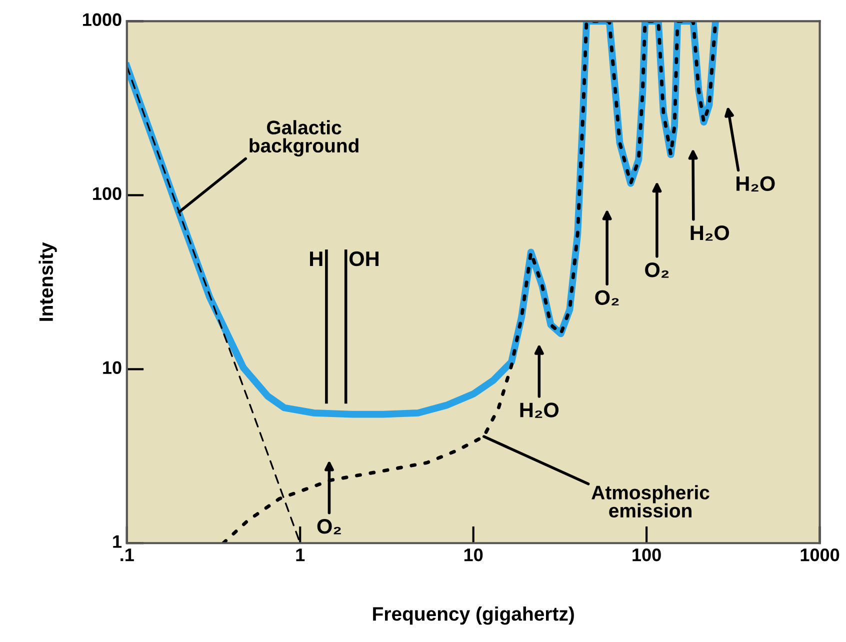 The image size is (846, 642). What do you see at coordinates (112, 367) in the screenshot?
I see `y-tick-label: 10` at bounding box center [112, 367].